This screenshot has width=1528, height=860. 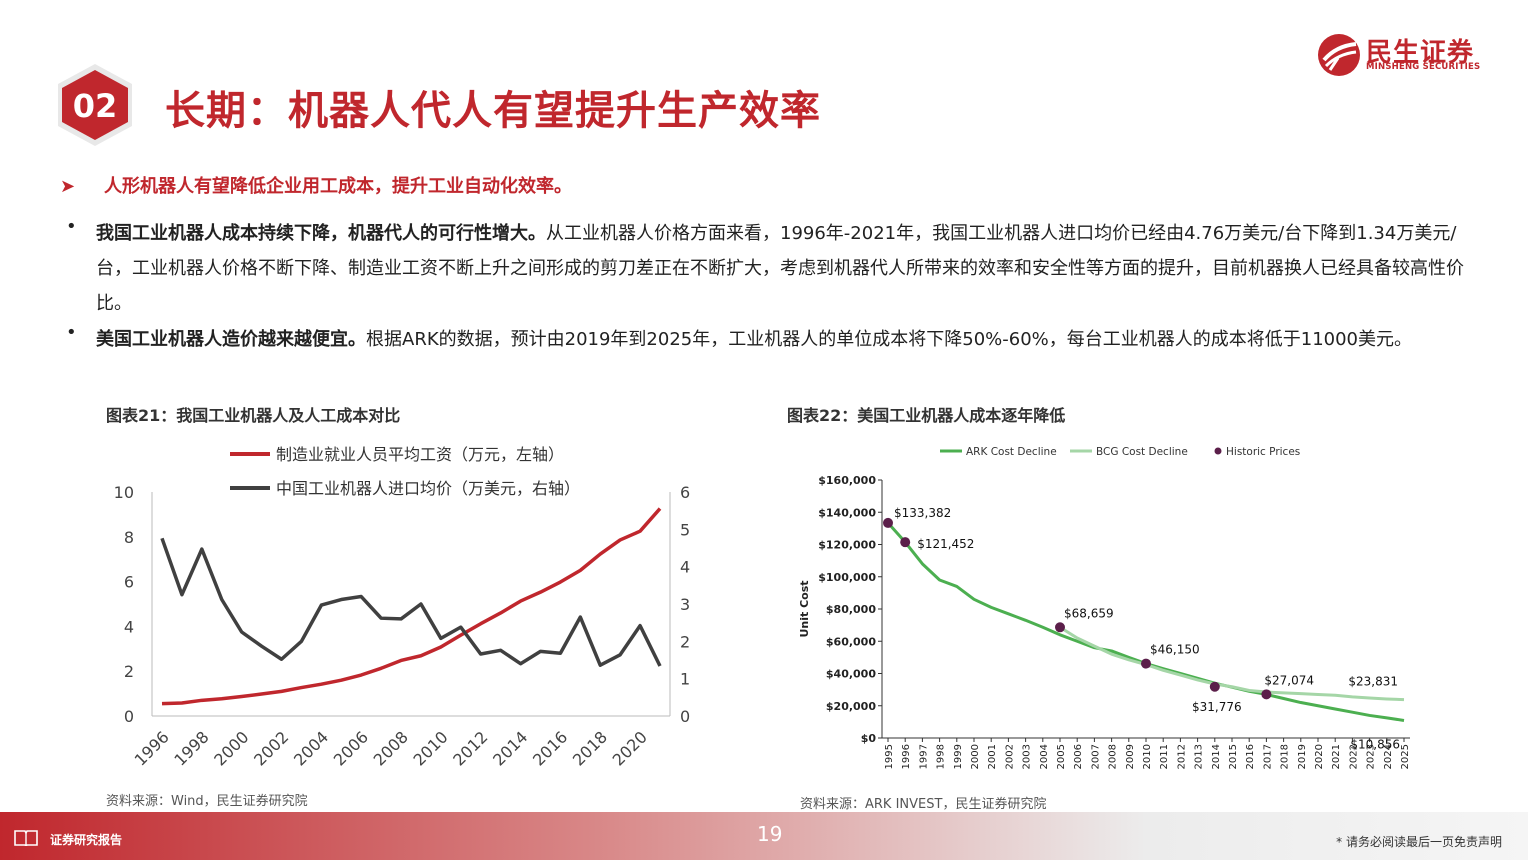 What do you see at coordinates (685, 604) in the screenshot?
I see `y-right-tick-label: 3` at bounding box center [685, 604].